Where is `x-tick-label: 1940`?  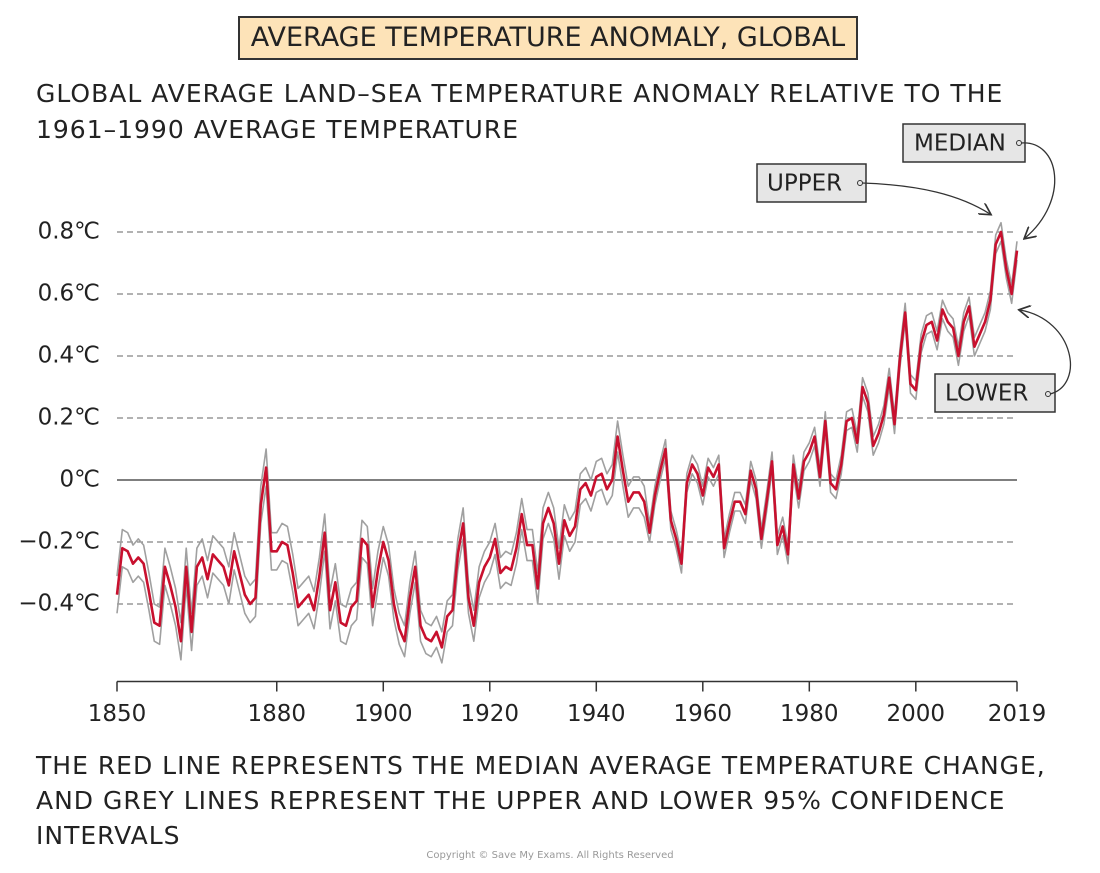 x-tick-label: 1940 is located at coordinates (596, 714).